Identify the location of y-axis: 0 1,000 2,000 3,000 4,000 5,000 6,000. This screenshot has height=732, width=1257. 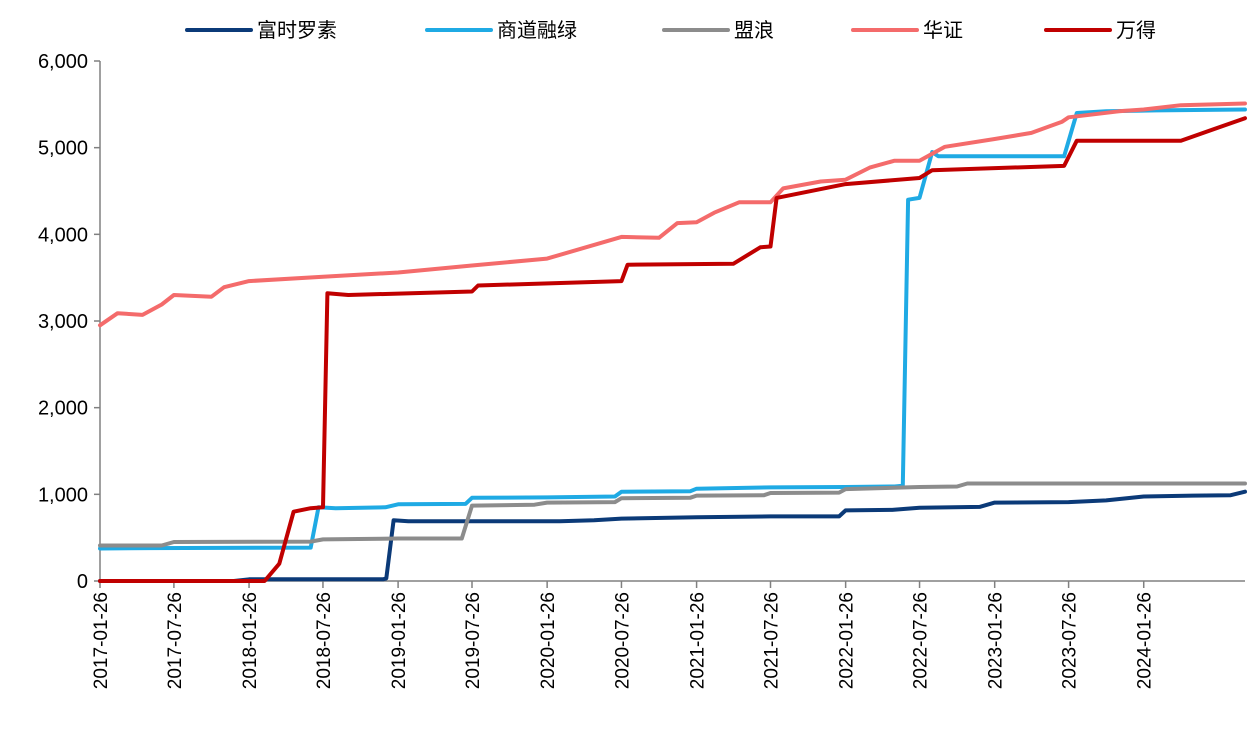
(69, 322).